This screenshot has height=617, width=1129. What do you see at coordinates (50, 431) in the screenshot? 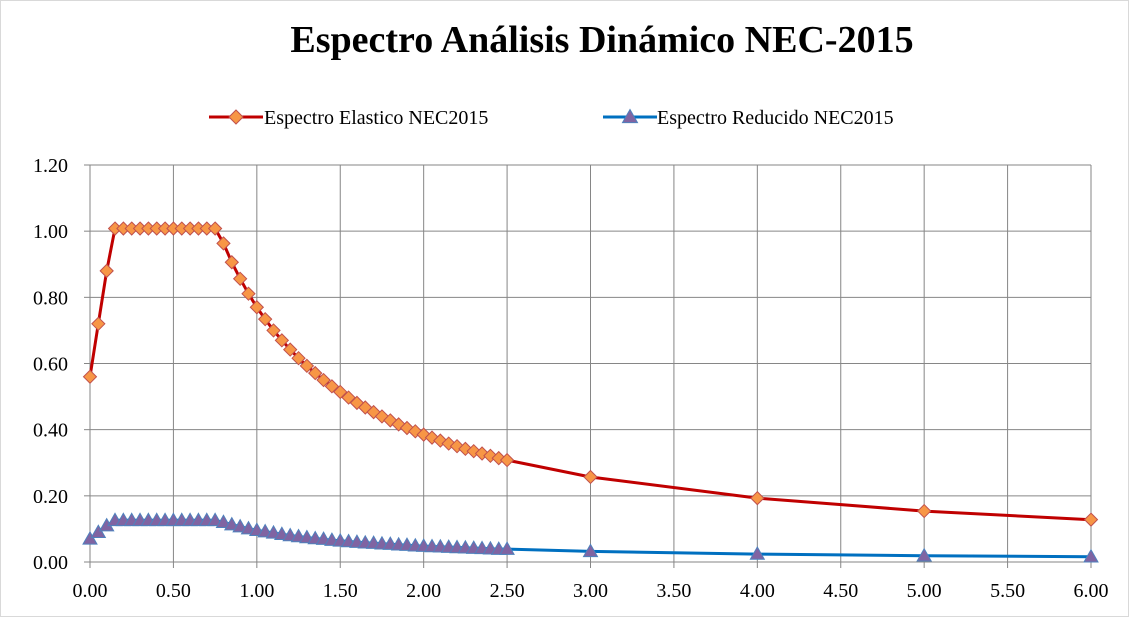
I see `y-tick-label: 0.40` at bounding box center [50, 431].